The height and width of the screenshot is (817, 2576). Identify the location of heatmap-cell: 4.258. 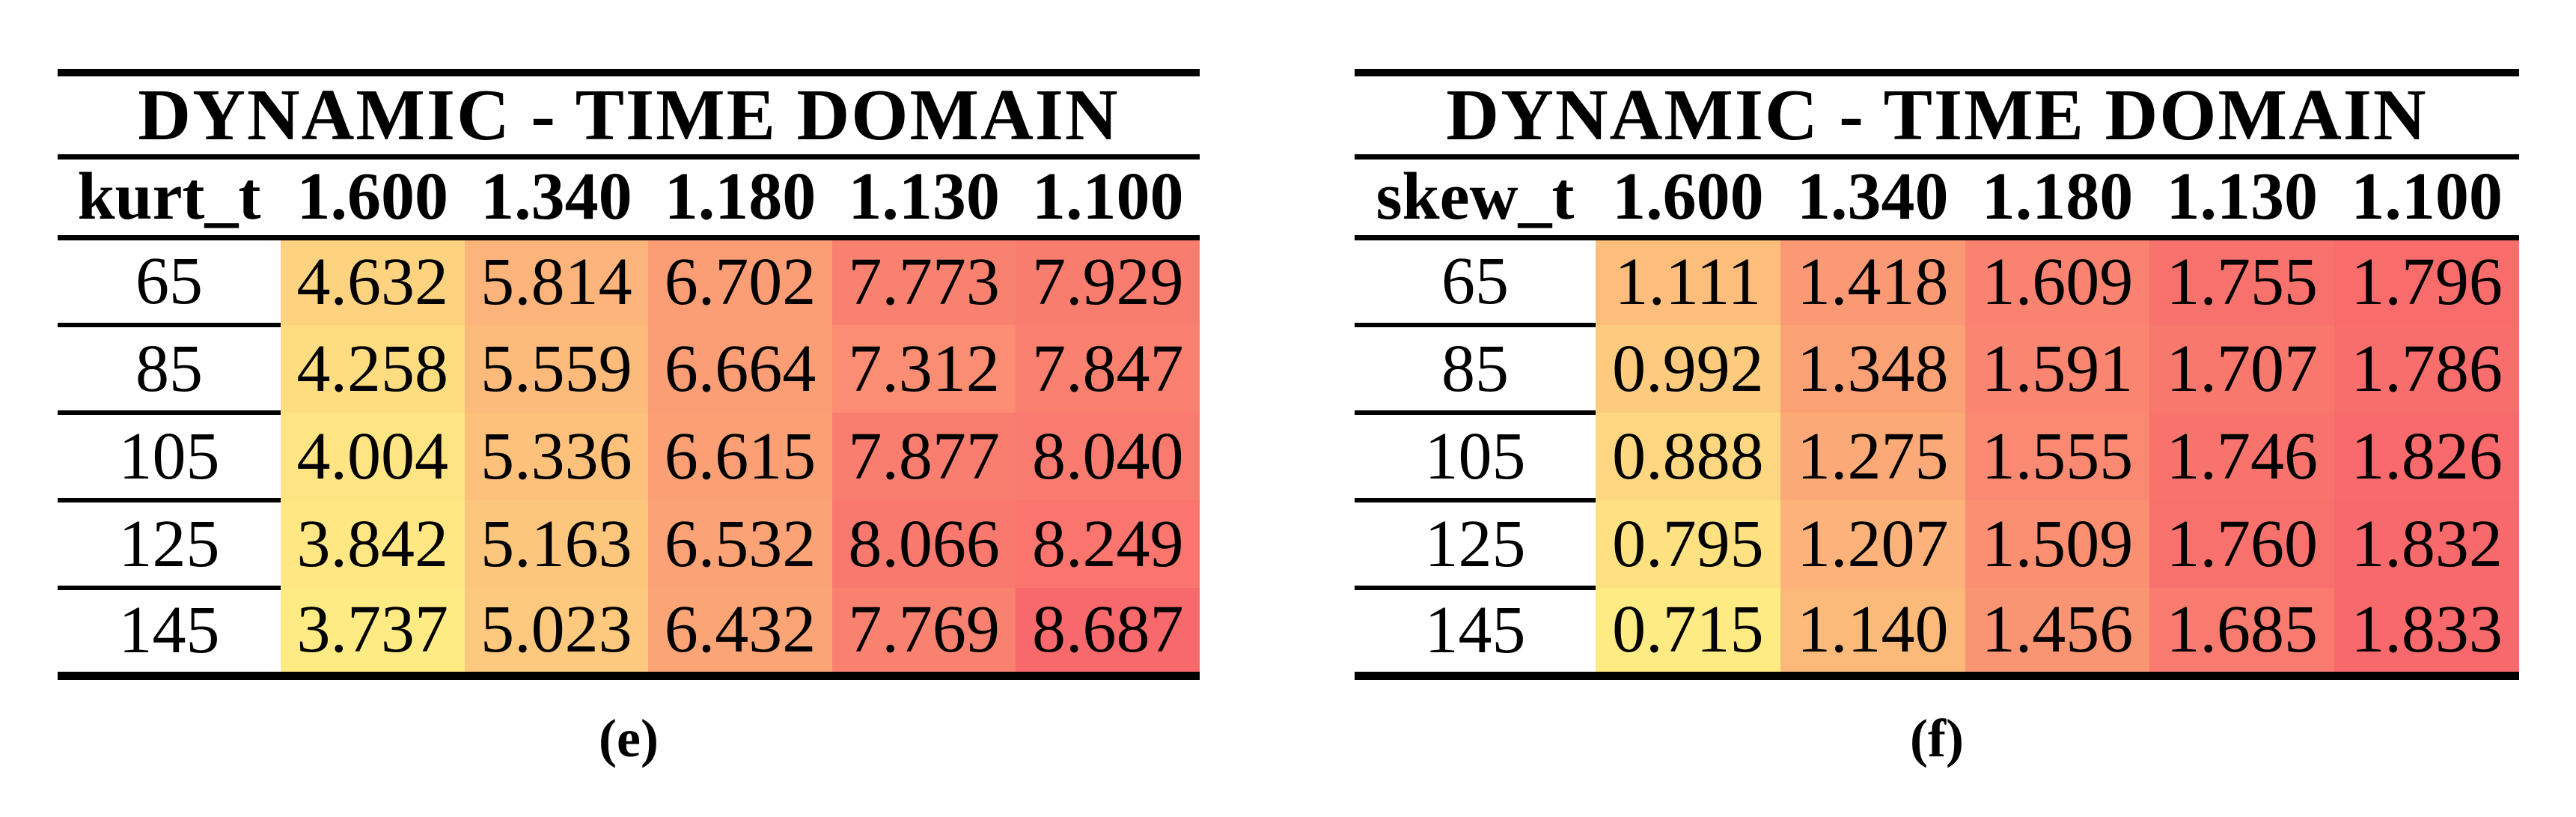
(373, 369).